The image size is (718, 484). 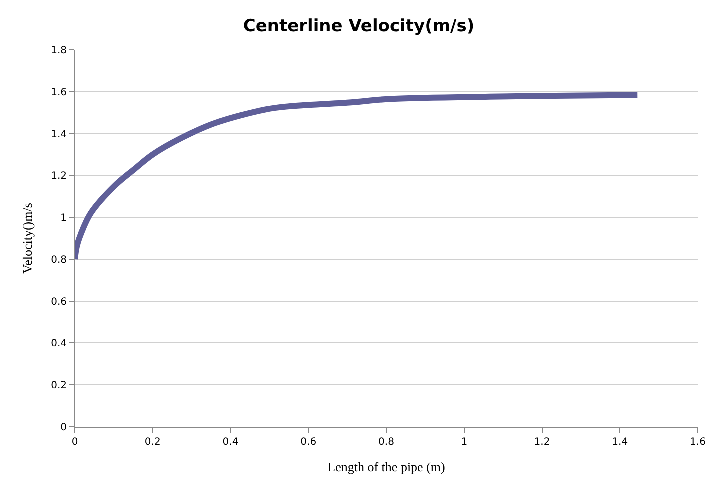 What do you see at coordinates (386, 442) in the screenshot?
I see `x-tick-label: 0.8` at bounding box center [386, 442].